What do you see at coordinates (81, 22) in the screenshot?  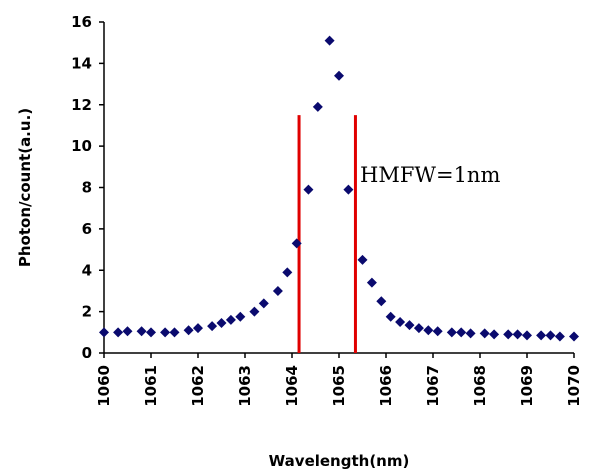 I see `y-tick-label: 16` at bounding box center [81, 22].